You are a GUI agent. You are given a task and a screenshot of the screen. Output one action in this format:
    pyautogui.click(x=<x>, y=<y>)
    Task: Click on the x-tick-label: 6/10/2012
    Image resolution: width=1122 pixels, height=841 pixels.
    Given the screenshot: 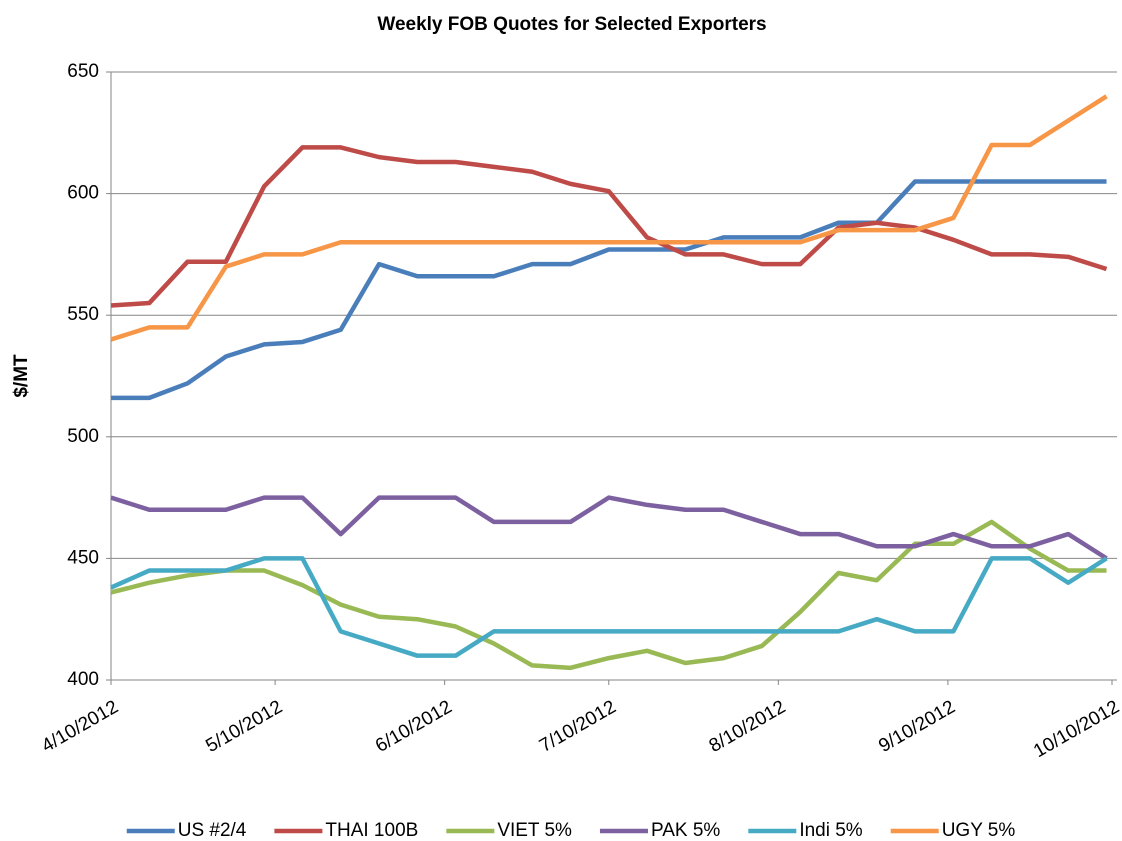 What is the action you would take?
    pyautogui.click(x=414, y=726)
    